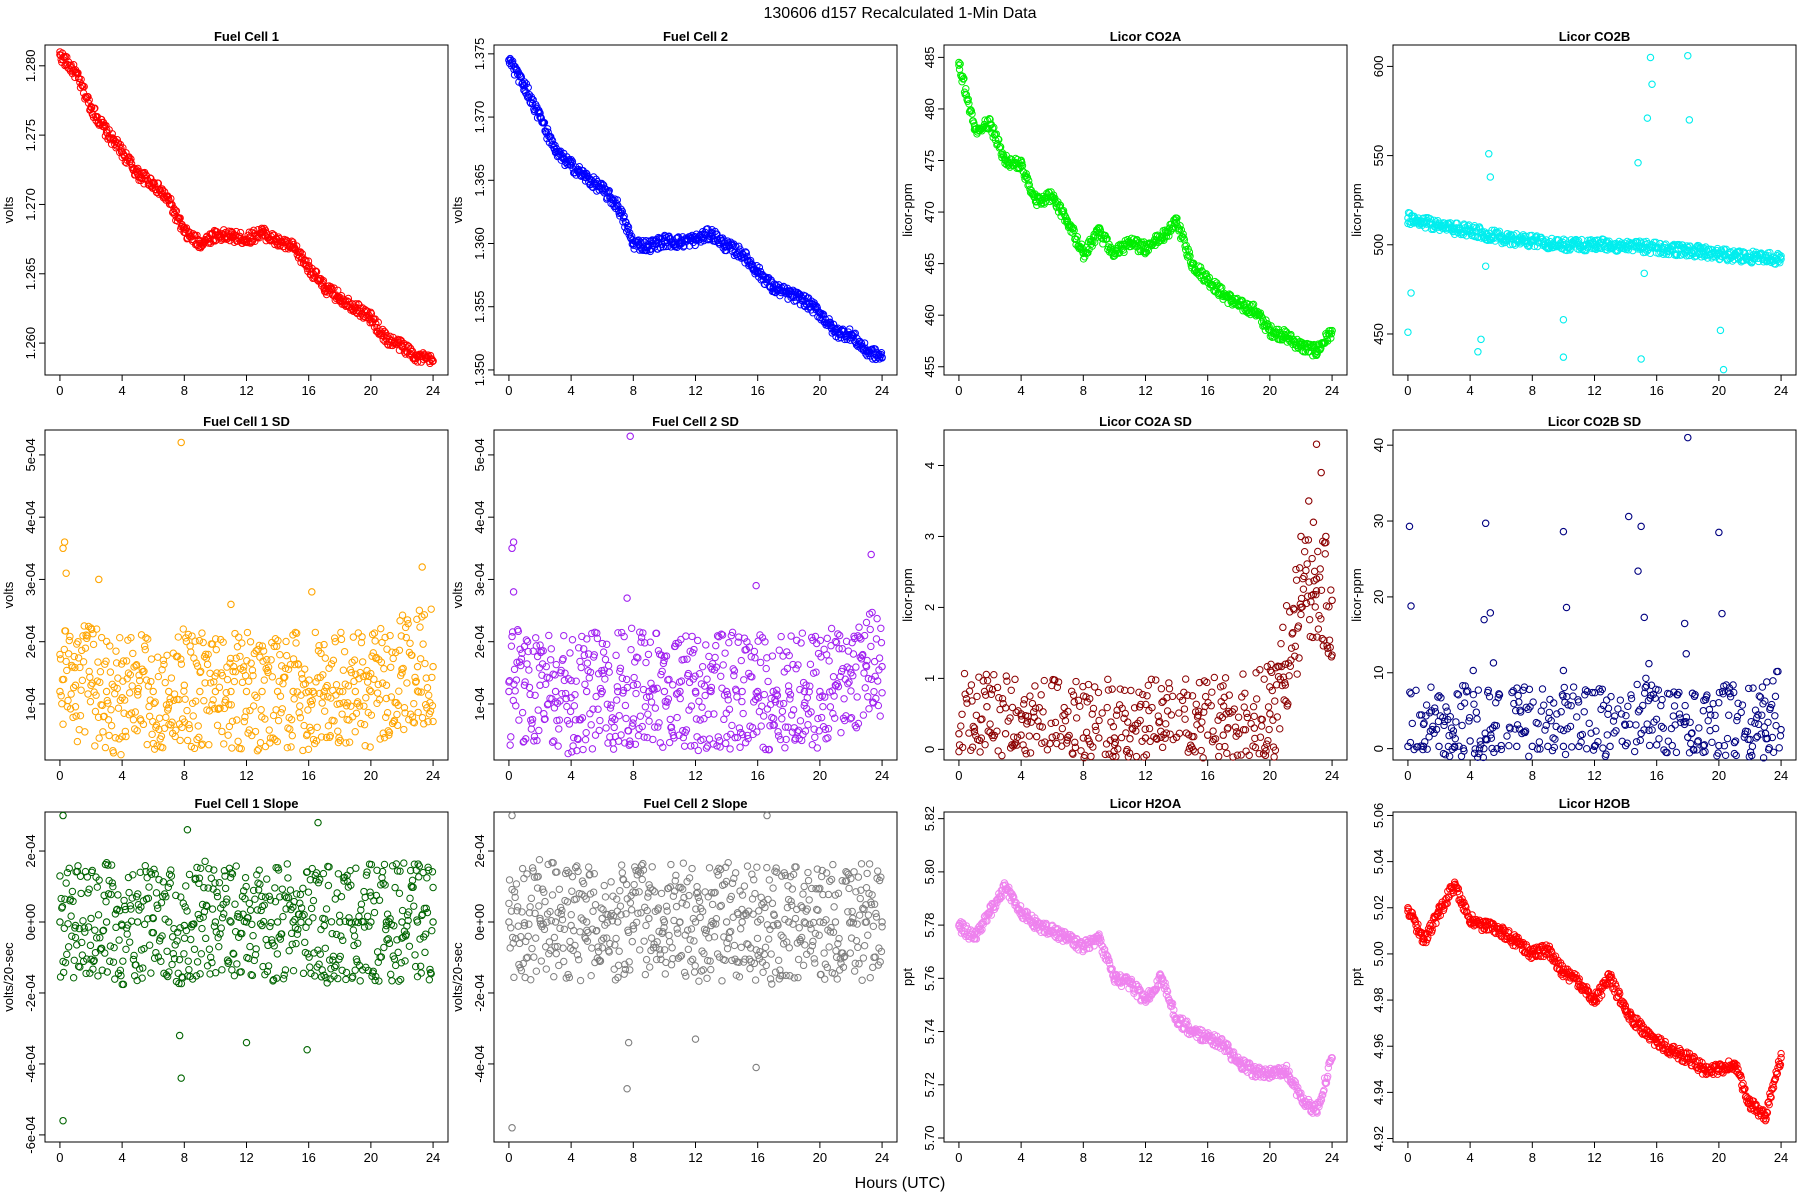  Describe the element at coordinates (30, 274) in the screenshot. I see `y-tick-label: 1.265` at that location.